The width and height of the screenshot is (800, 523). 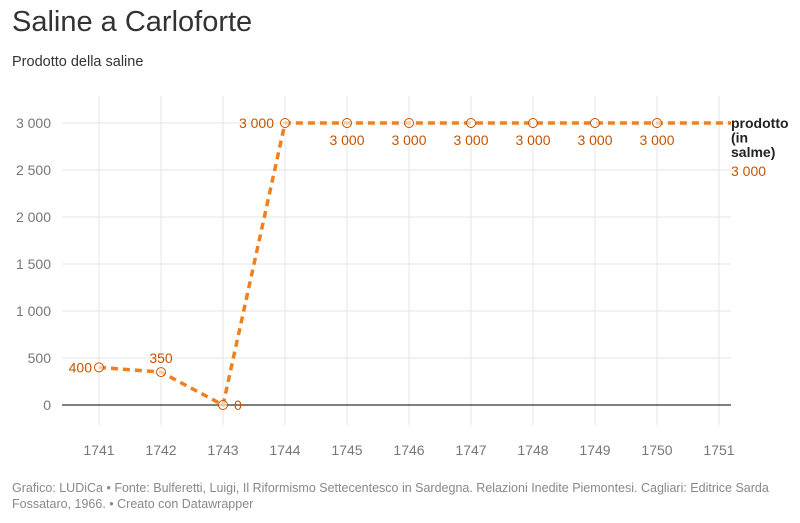 I want to click on chart-subtitle: Prodotto della saline, so click(x=78, y=62).